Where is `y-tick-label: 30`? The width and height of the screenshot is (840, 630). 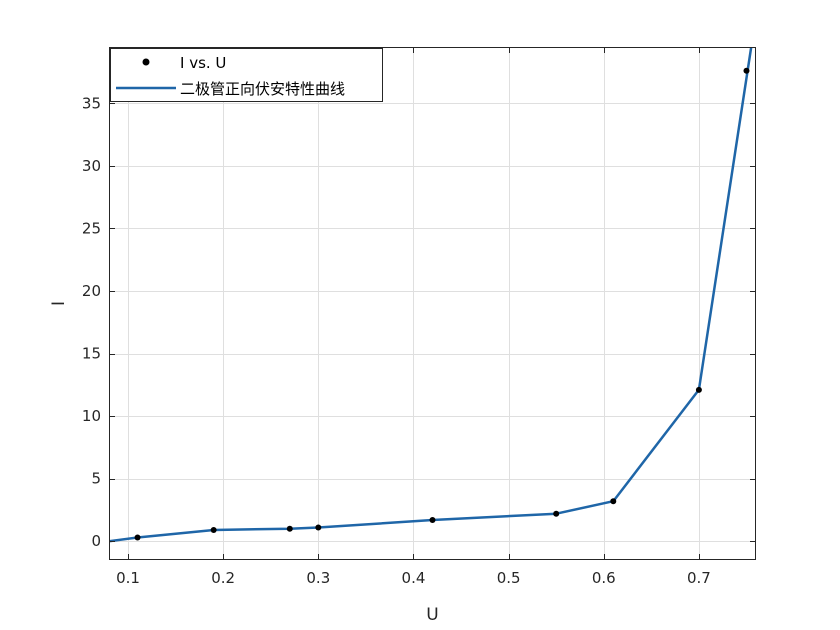 y-tick-label: 30 is located at coordinates (91, 166).